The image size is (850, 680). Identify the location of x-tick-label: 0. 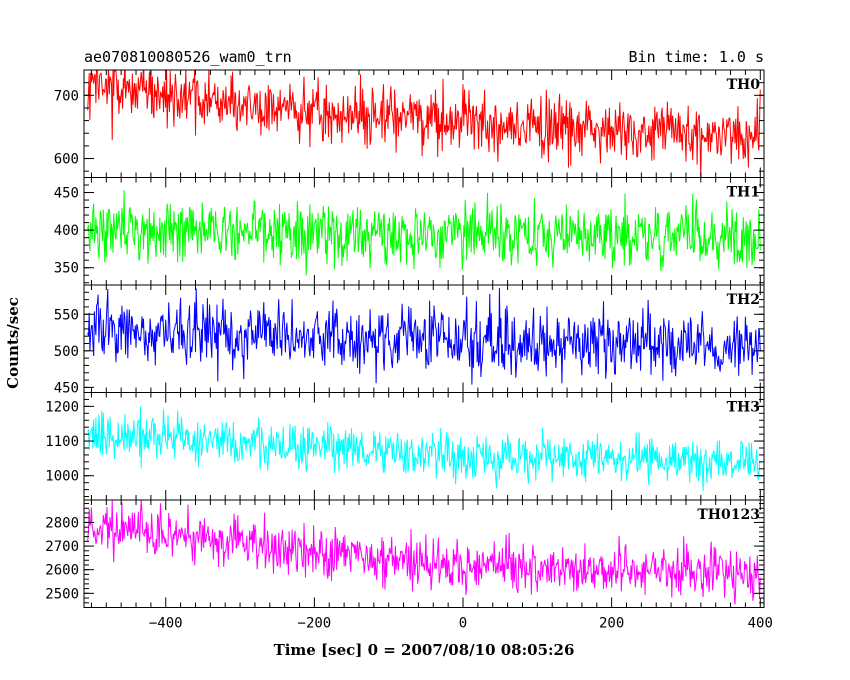
(463, 624).